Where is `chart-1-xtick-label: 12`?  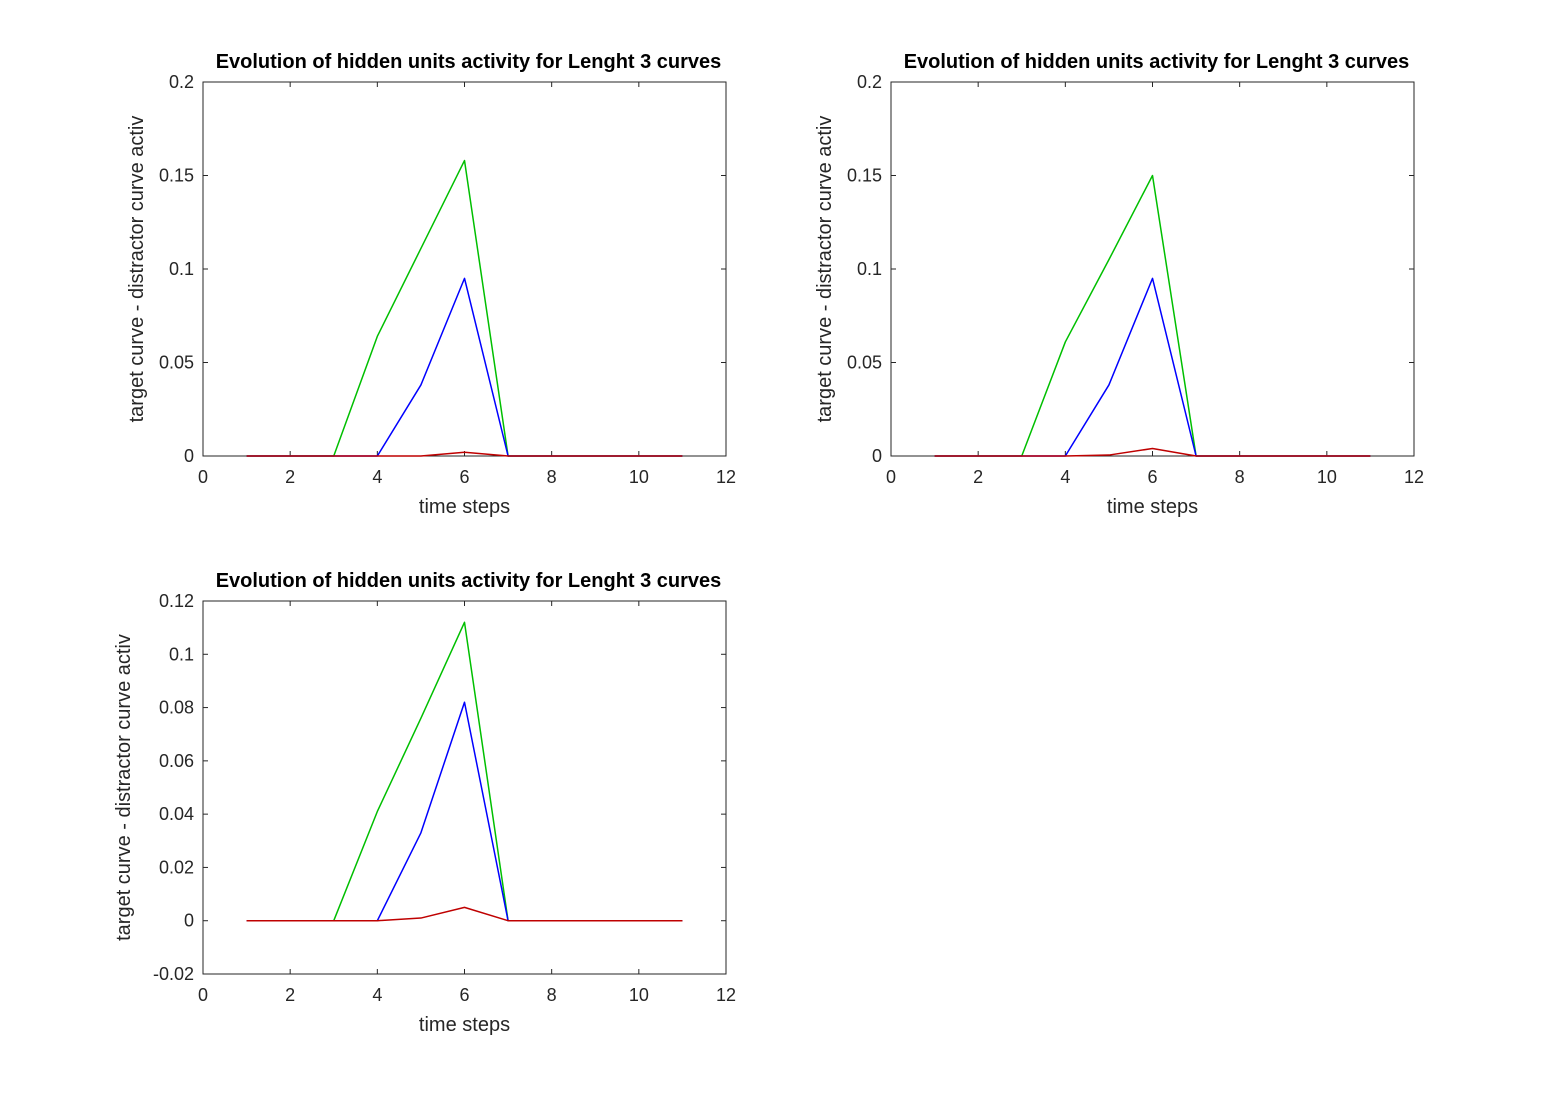
chart-1-xtick-label: 12 is located at coordinates (726, 477).